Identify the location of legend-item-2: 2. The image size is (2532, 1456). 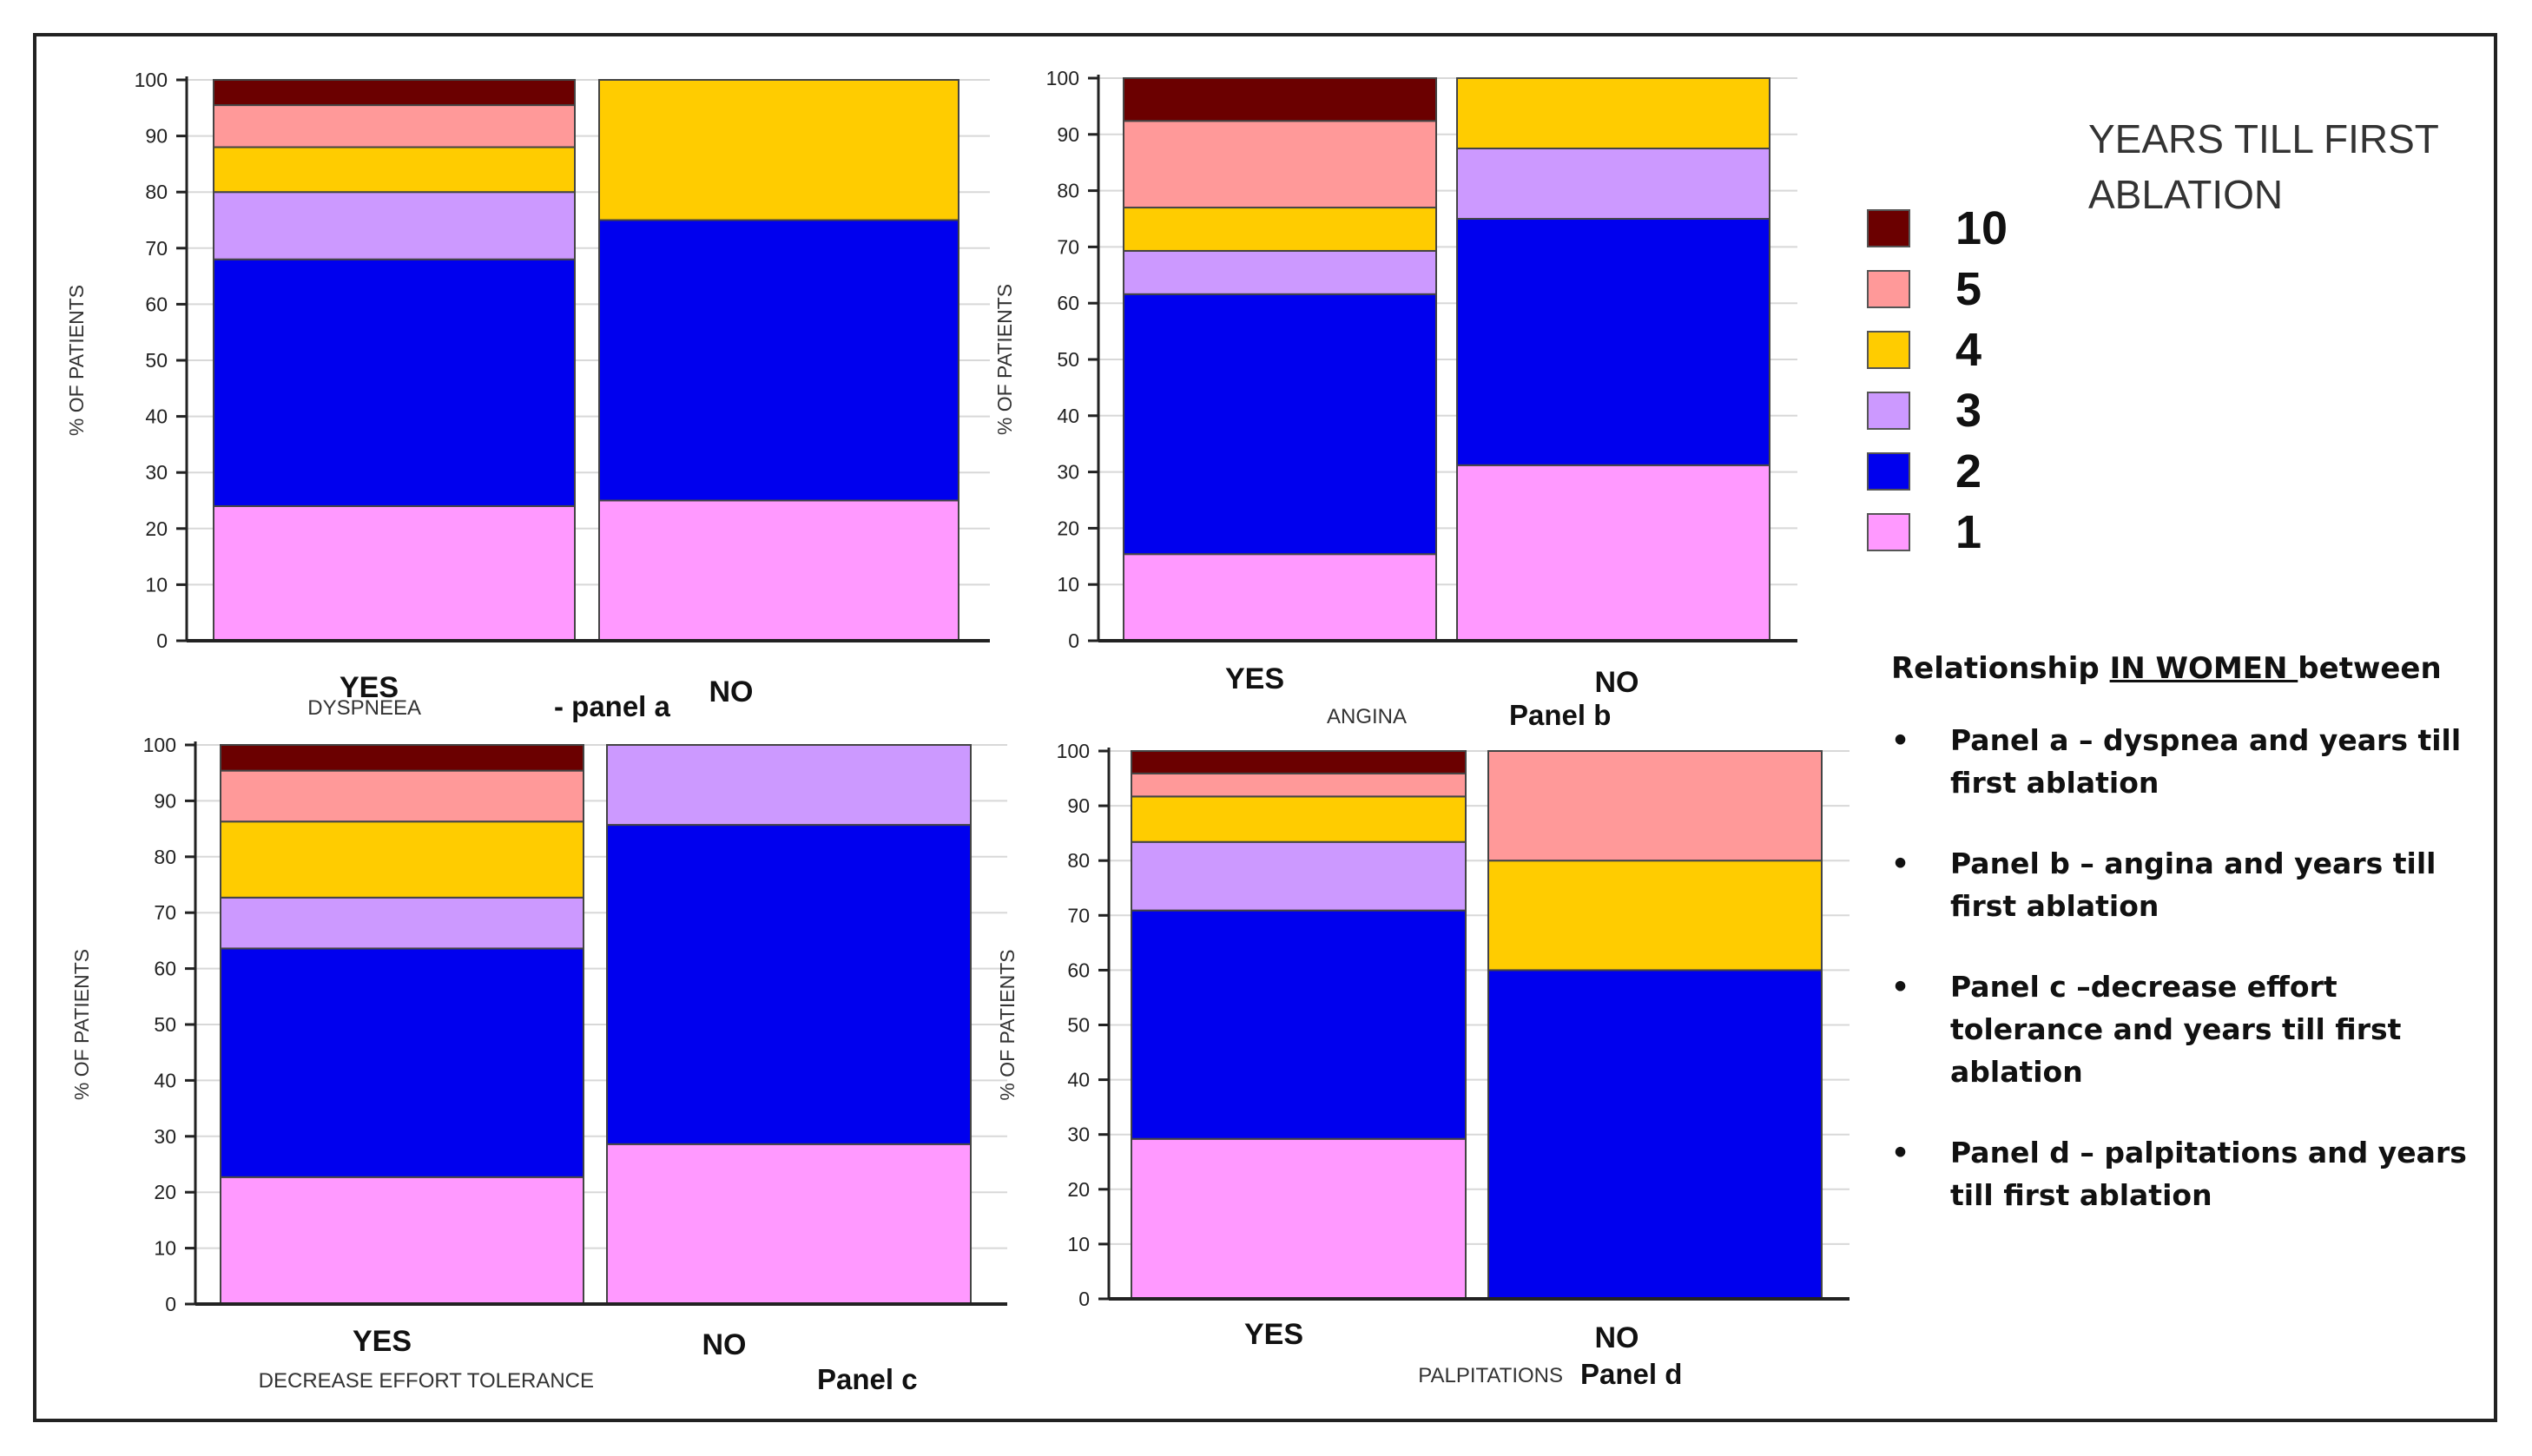
(1937, 471).